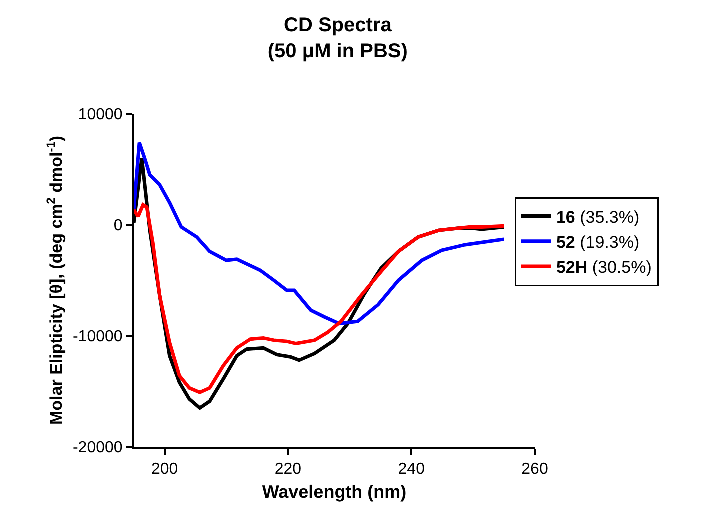 This screenshot has width=704, height=523. Describe the element at coordinates (165, 469) in the screenshot. I see `x-tick-label: 200` at that location.